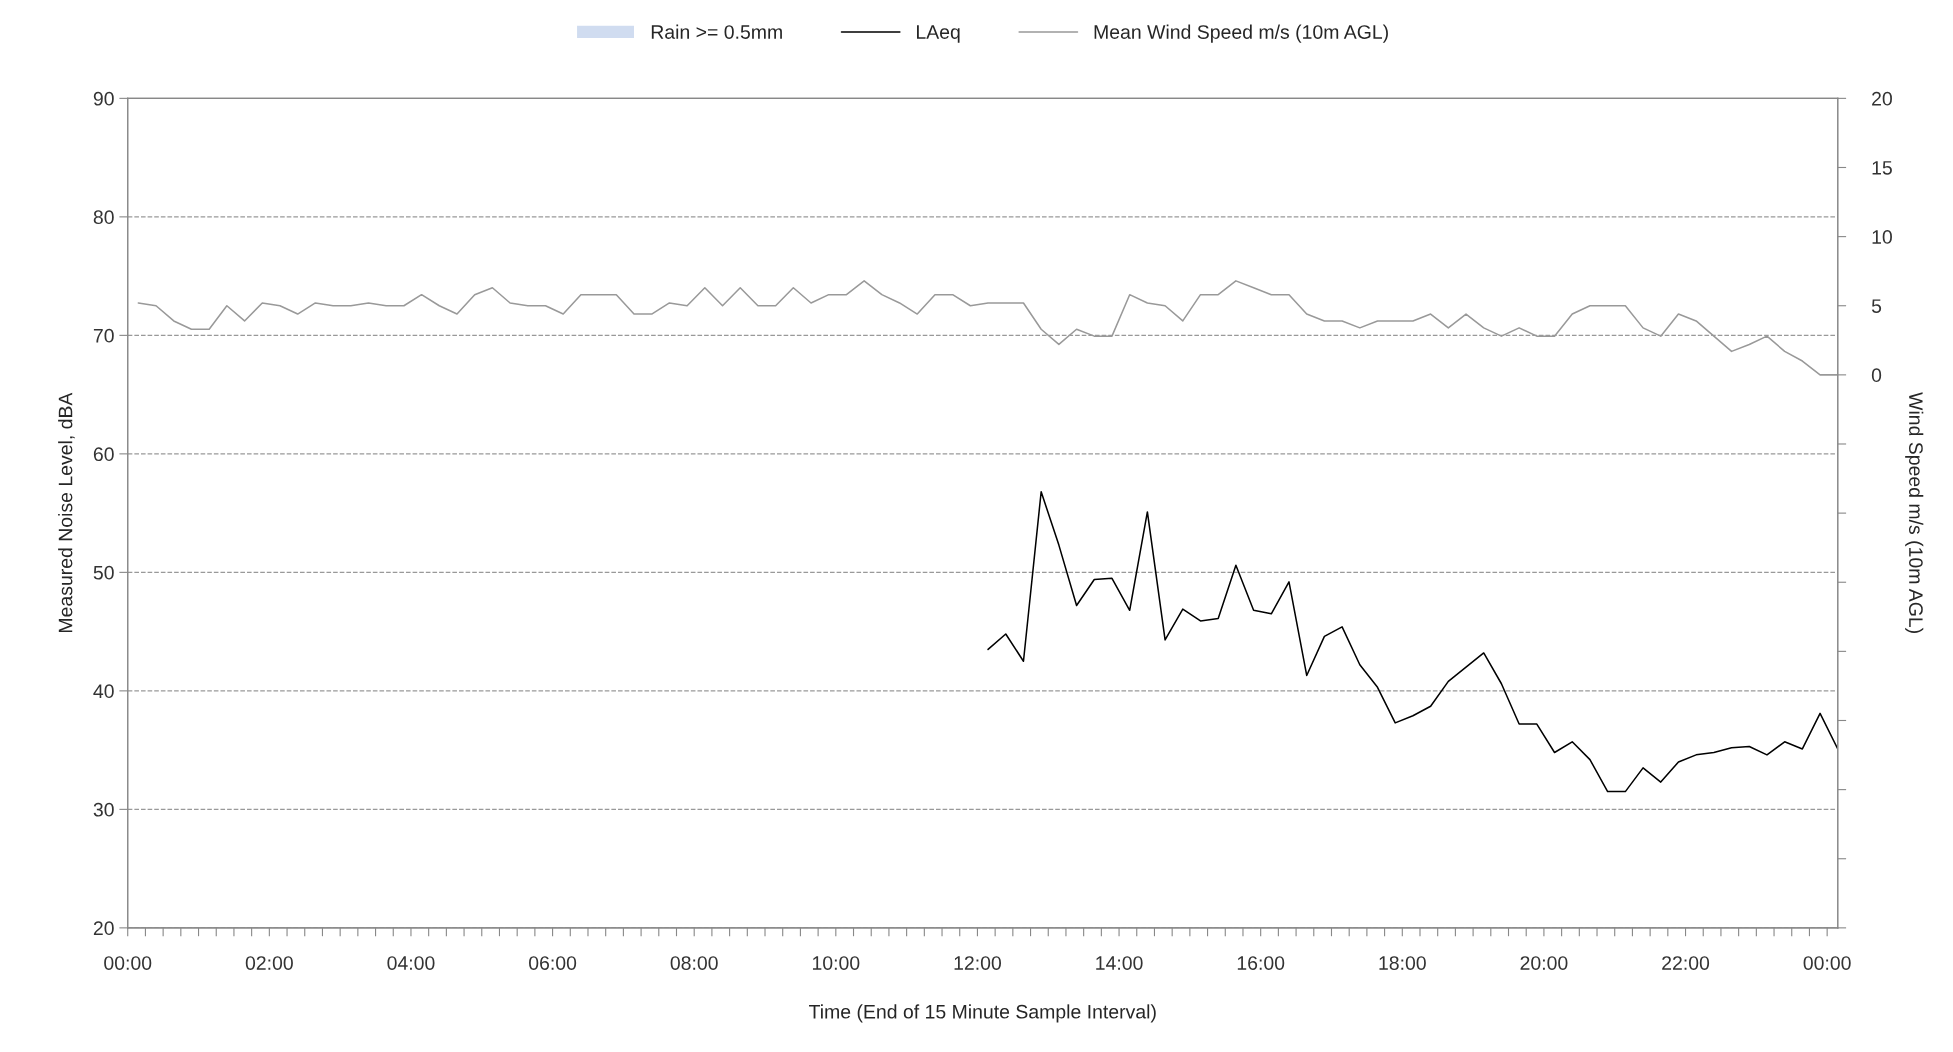  What do you see at coordinates (694, 963) in the screenshot?
I see `x-tick-label: 08:00` at bounding box center [694, 963].